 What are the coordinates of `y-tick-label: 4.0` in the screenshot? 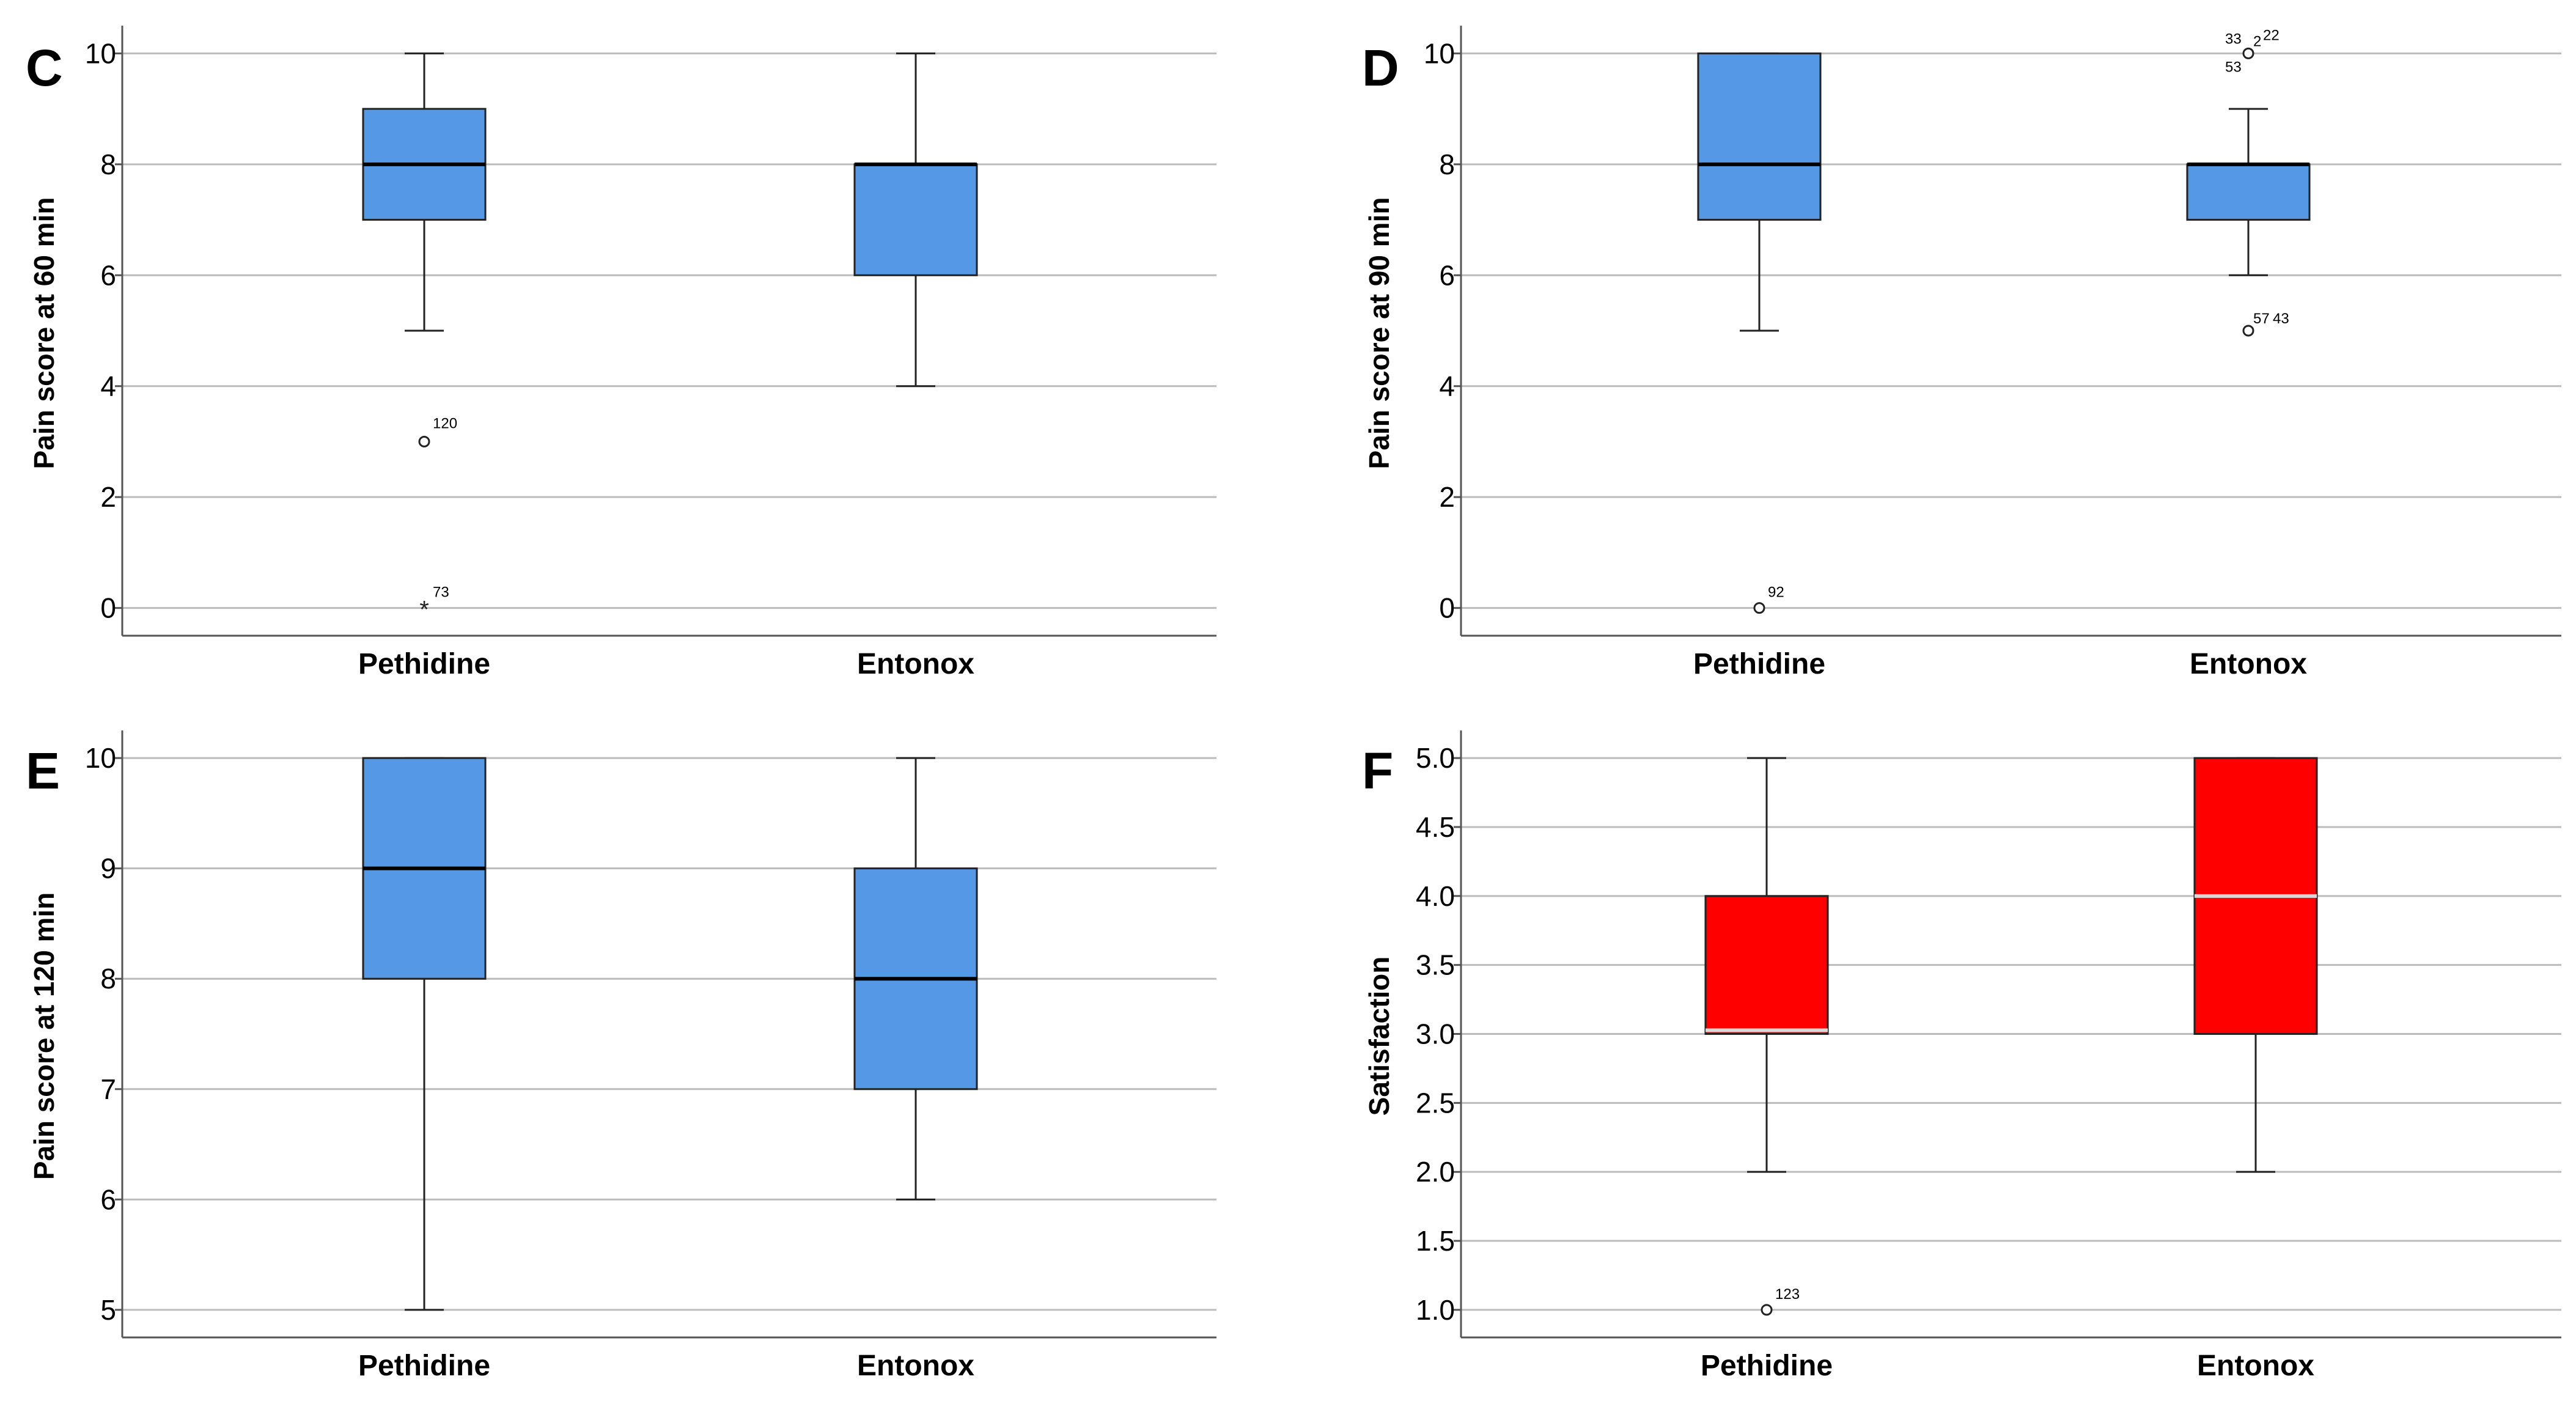 It's located at (1436, 896).